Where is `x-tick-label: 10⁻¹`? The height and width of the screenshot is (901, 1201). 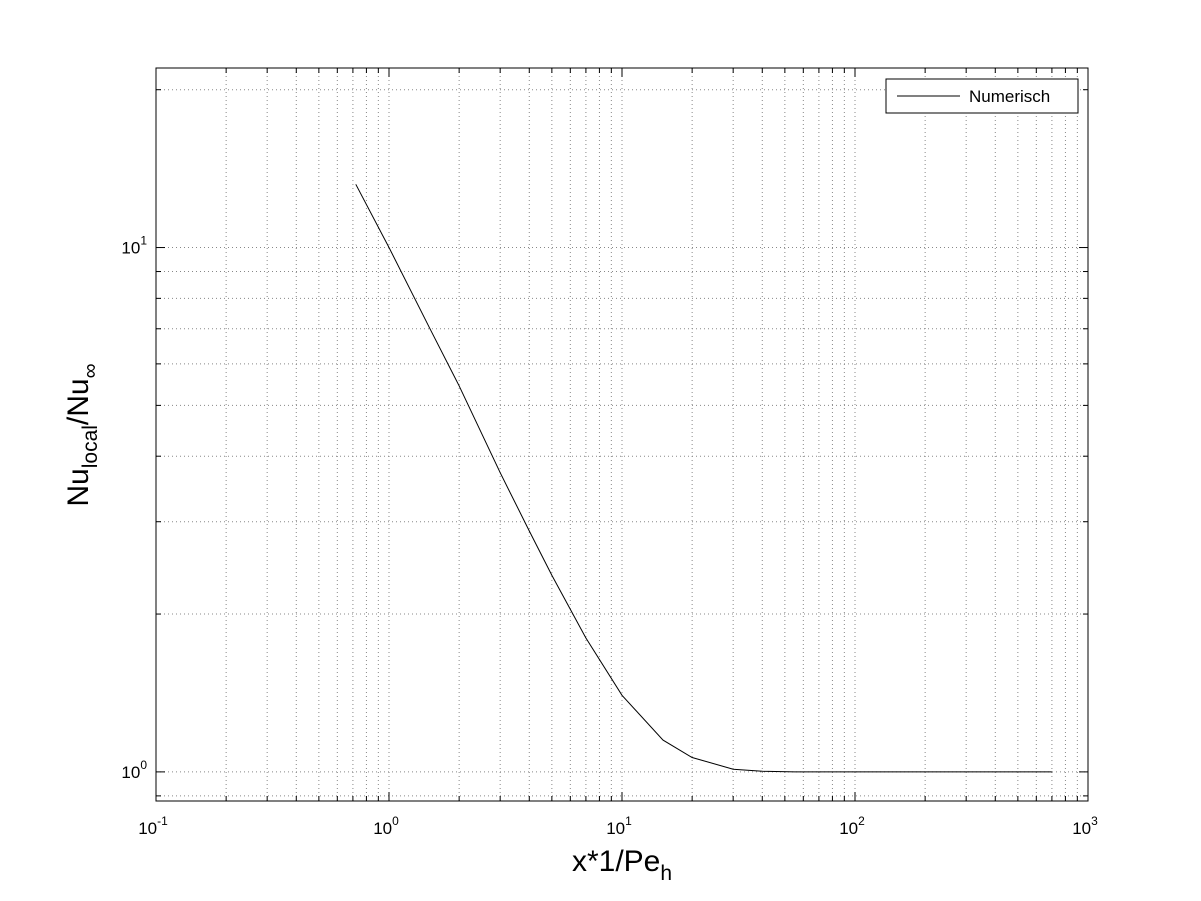 x-tick-label: 10⁻¹ is located at coordinates (153, 826).